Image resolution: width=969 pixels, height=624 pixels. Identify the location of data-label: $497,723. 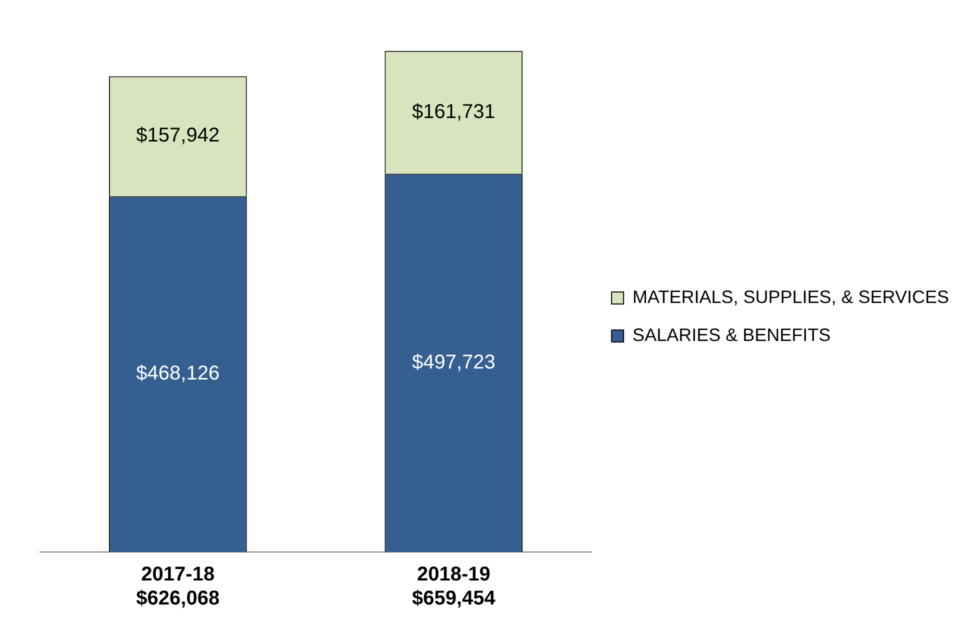
(454, 362).